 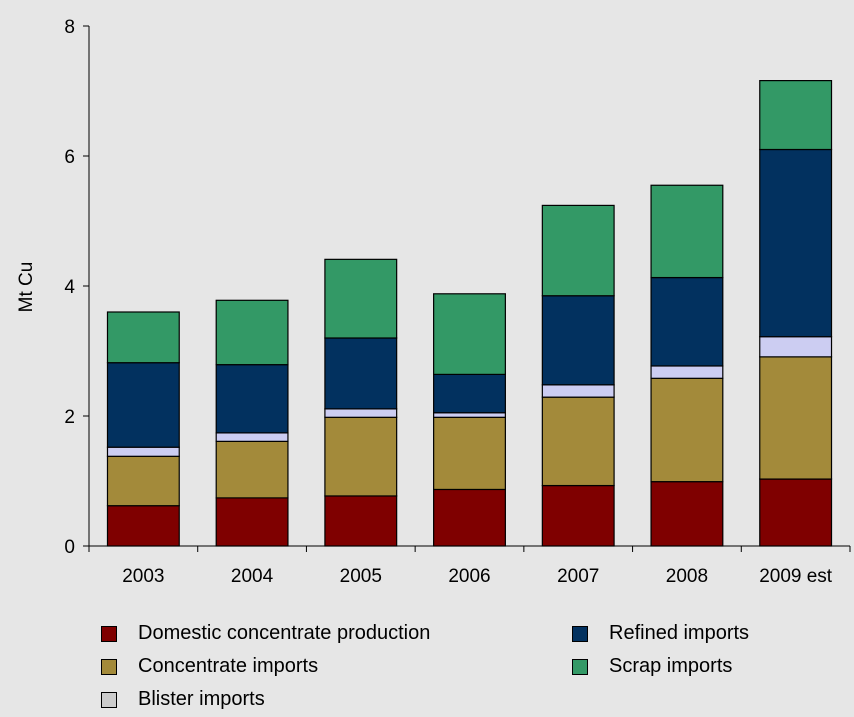 I want to click on x-tick-label: 2005, so click(x=361, y=576).